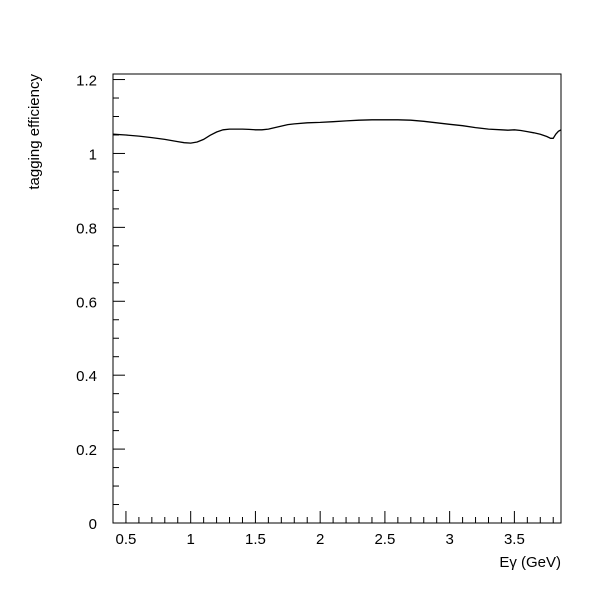 The height and width of the screenshot is (600, 600). Describe the element at coordinates (514, 539) in the screenshot. I see `x-tick-label: 3.5` at that location.